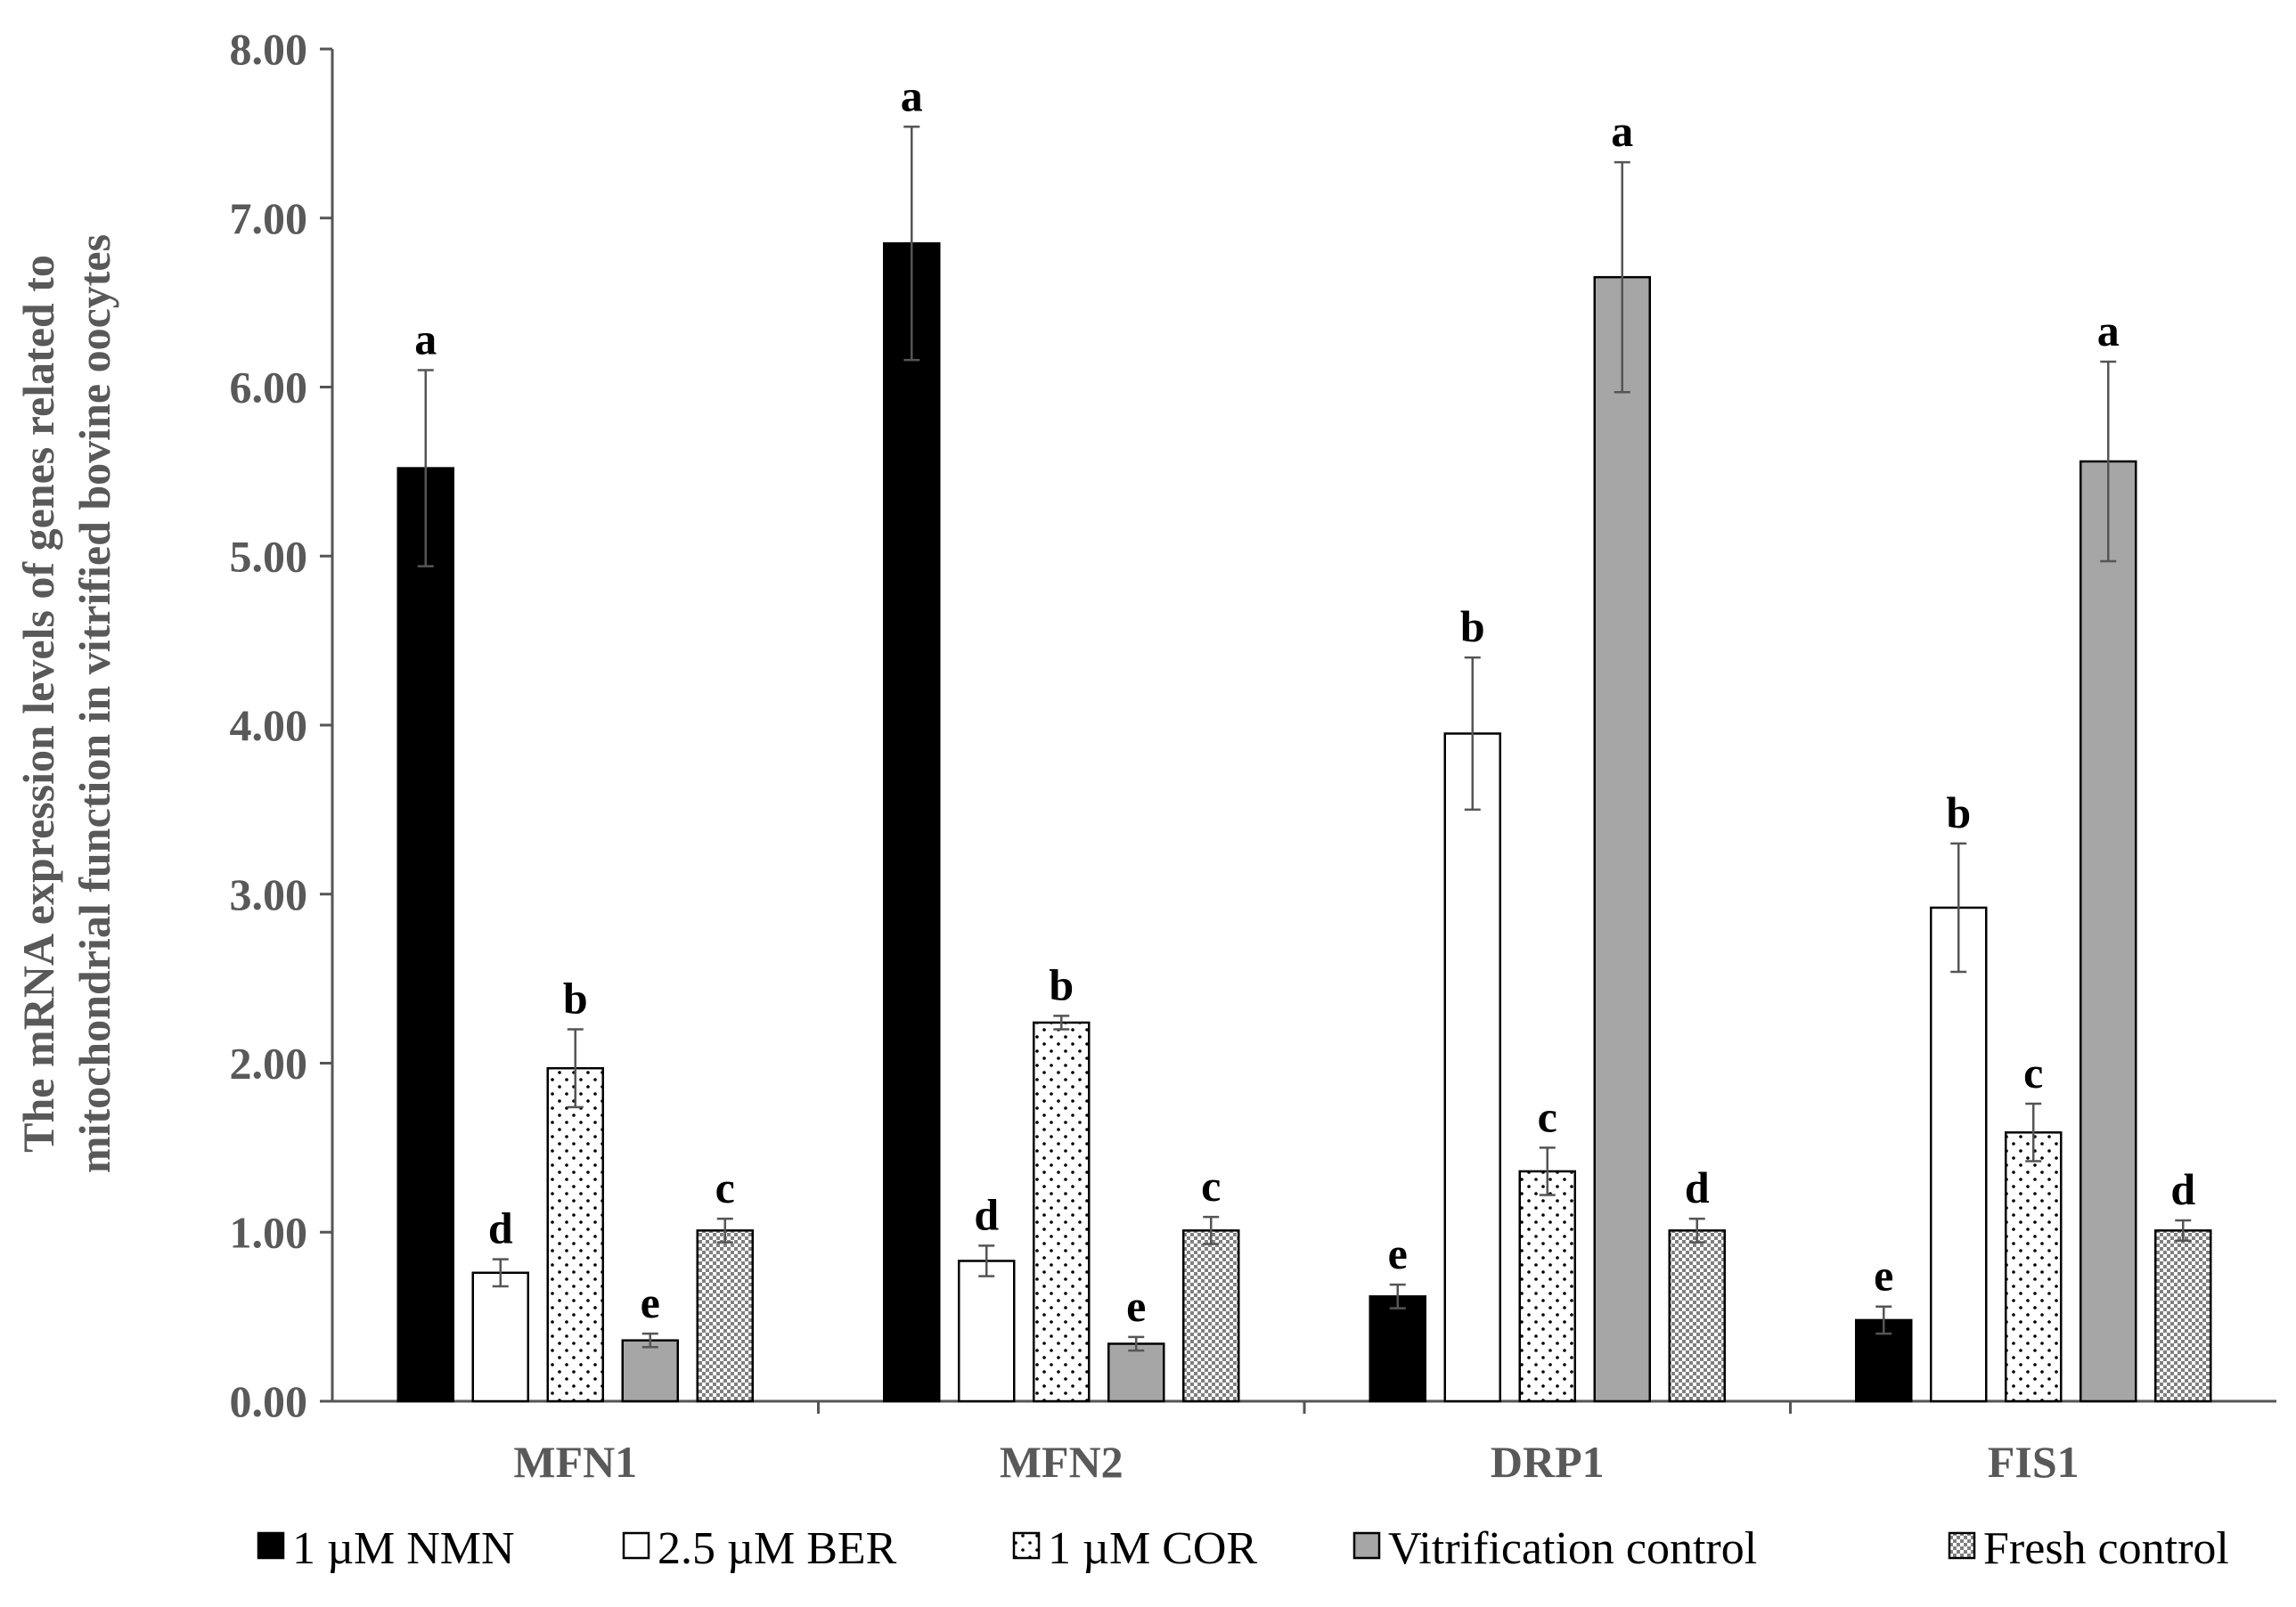 Image resolution: width=2296 pixels, height=1607 pixels. I want to click on y-tick-label: 3.00, so click(269, 894).